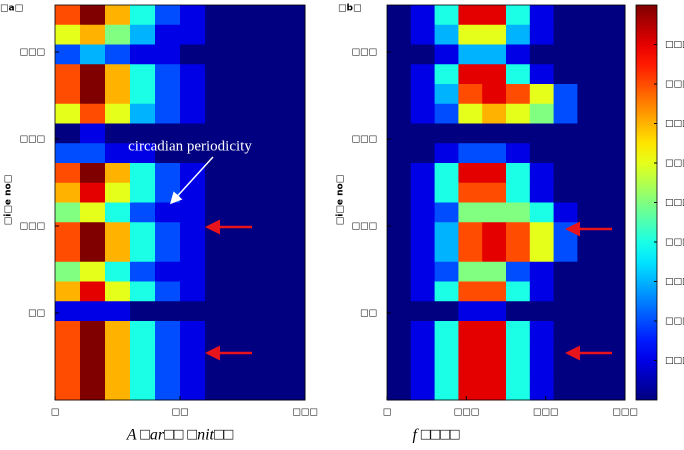  I want to click on panel-label: □b□, so click(349, 9).